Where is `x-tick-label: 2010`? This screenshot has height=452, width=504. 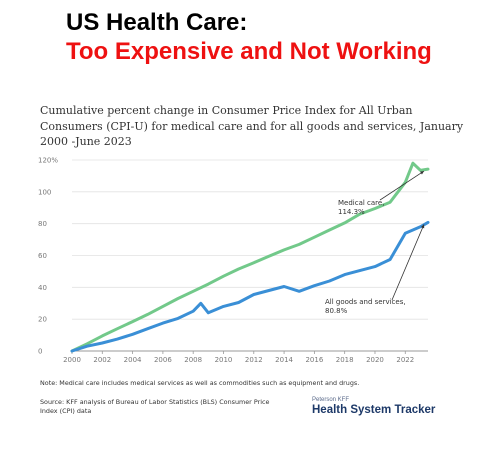
x-tick-label: 2010 is located at coordinates (224, 360).